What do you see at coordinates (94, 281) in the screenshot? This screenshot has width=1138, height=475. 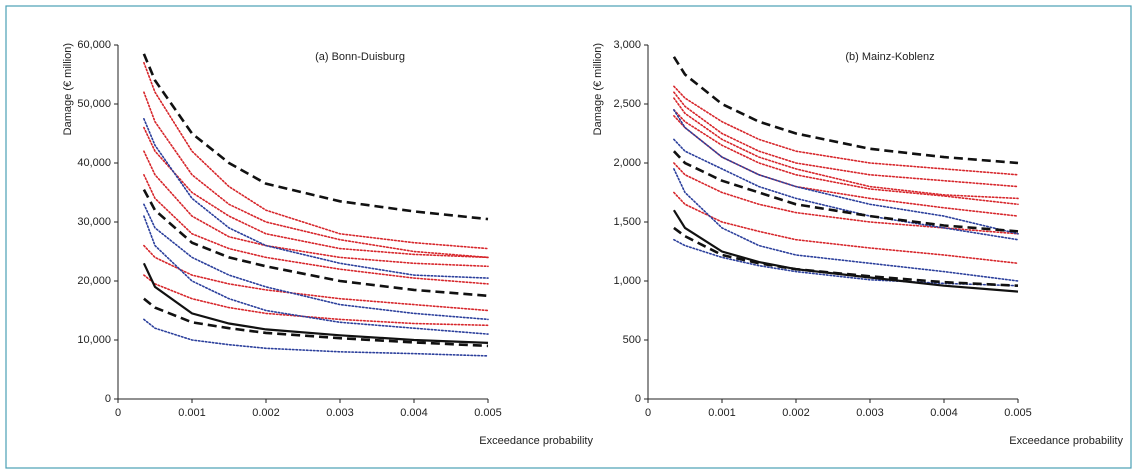 I see `y-tick-label: 20,000` at bounding box center [94, 281].